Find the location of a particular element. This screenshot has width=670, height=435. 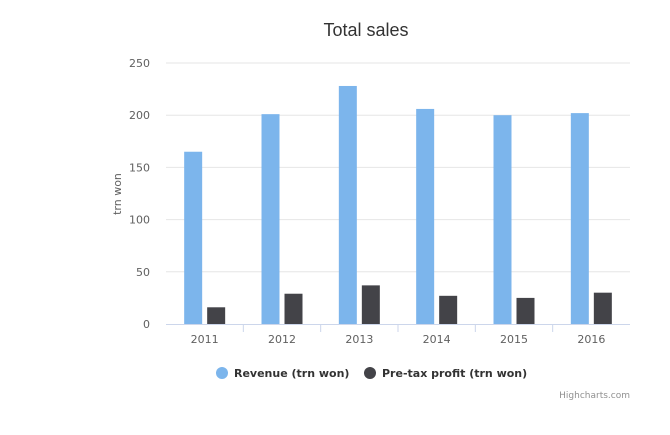

x-tick-label: 2011 is located at coordinates (205, 339).